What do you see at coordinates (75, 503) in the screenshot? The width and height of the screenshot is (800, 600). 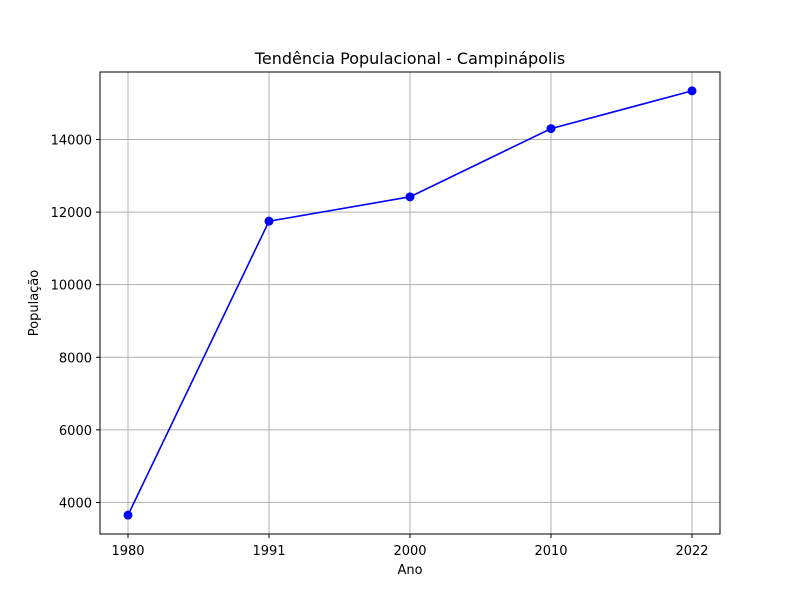 I see `y-tick-label: 4000` at bounding box center [75, 503].